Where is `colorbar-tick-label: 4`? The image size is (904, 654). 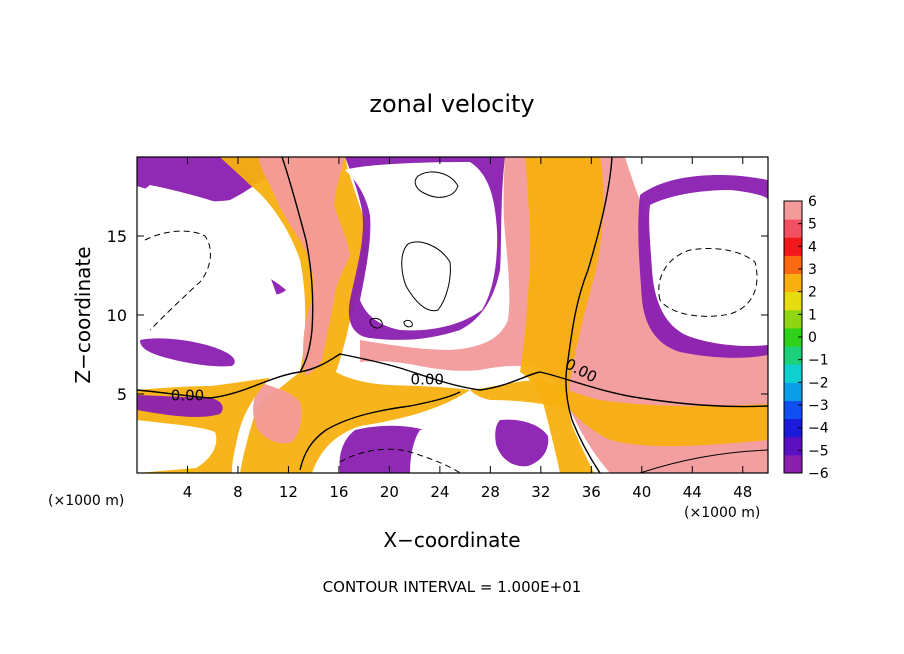 colorbar-tick-label: 4 is located at coordinates (812, 247).